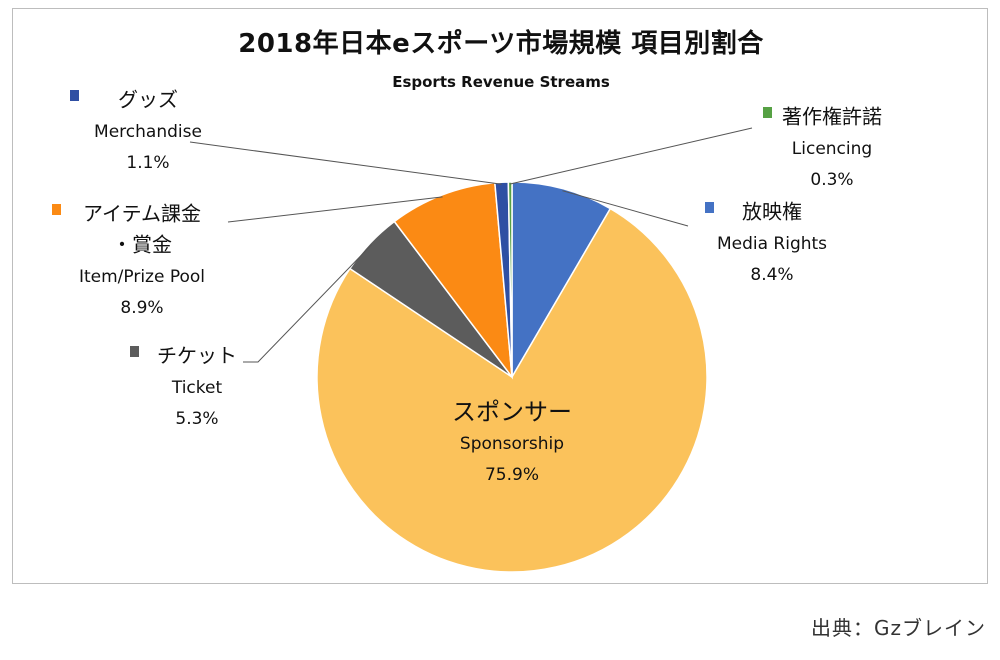 This screenshot has width=1000, height=660. What do you see at coordinates (832, 117) in the screenshot?
I see `slice-japanese-label: 著作権許諾` at bounding box center [832, 117].